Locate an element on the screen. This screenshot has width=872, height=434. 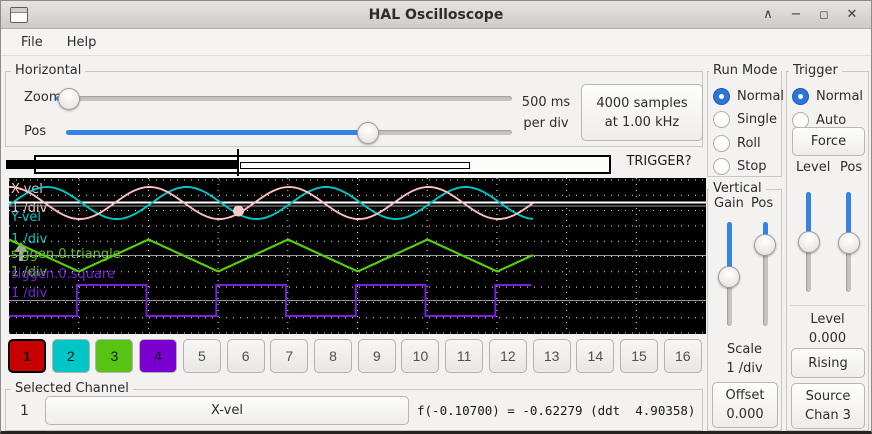
trigger-position-tick is located at coordinates (238, 162).